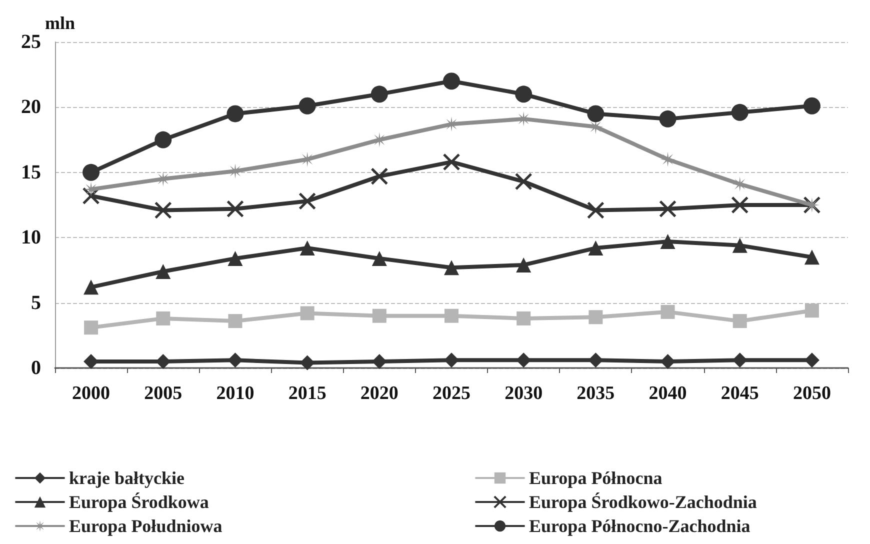  Describe the element at coordinates (91, 393) in the screenshot. I see `x-tick-label: 2000` at that location.